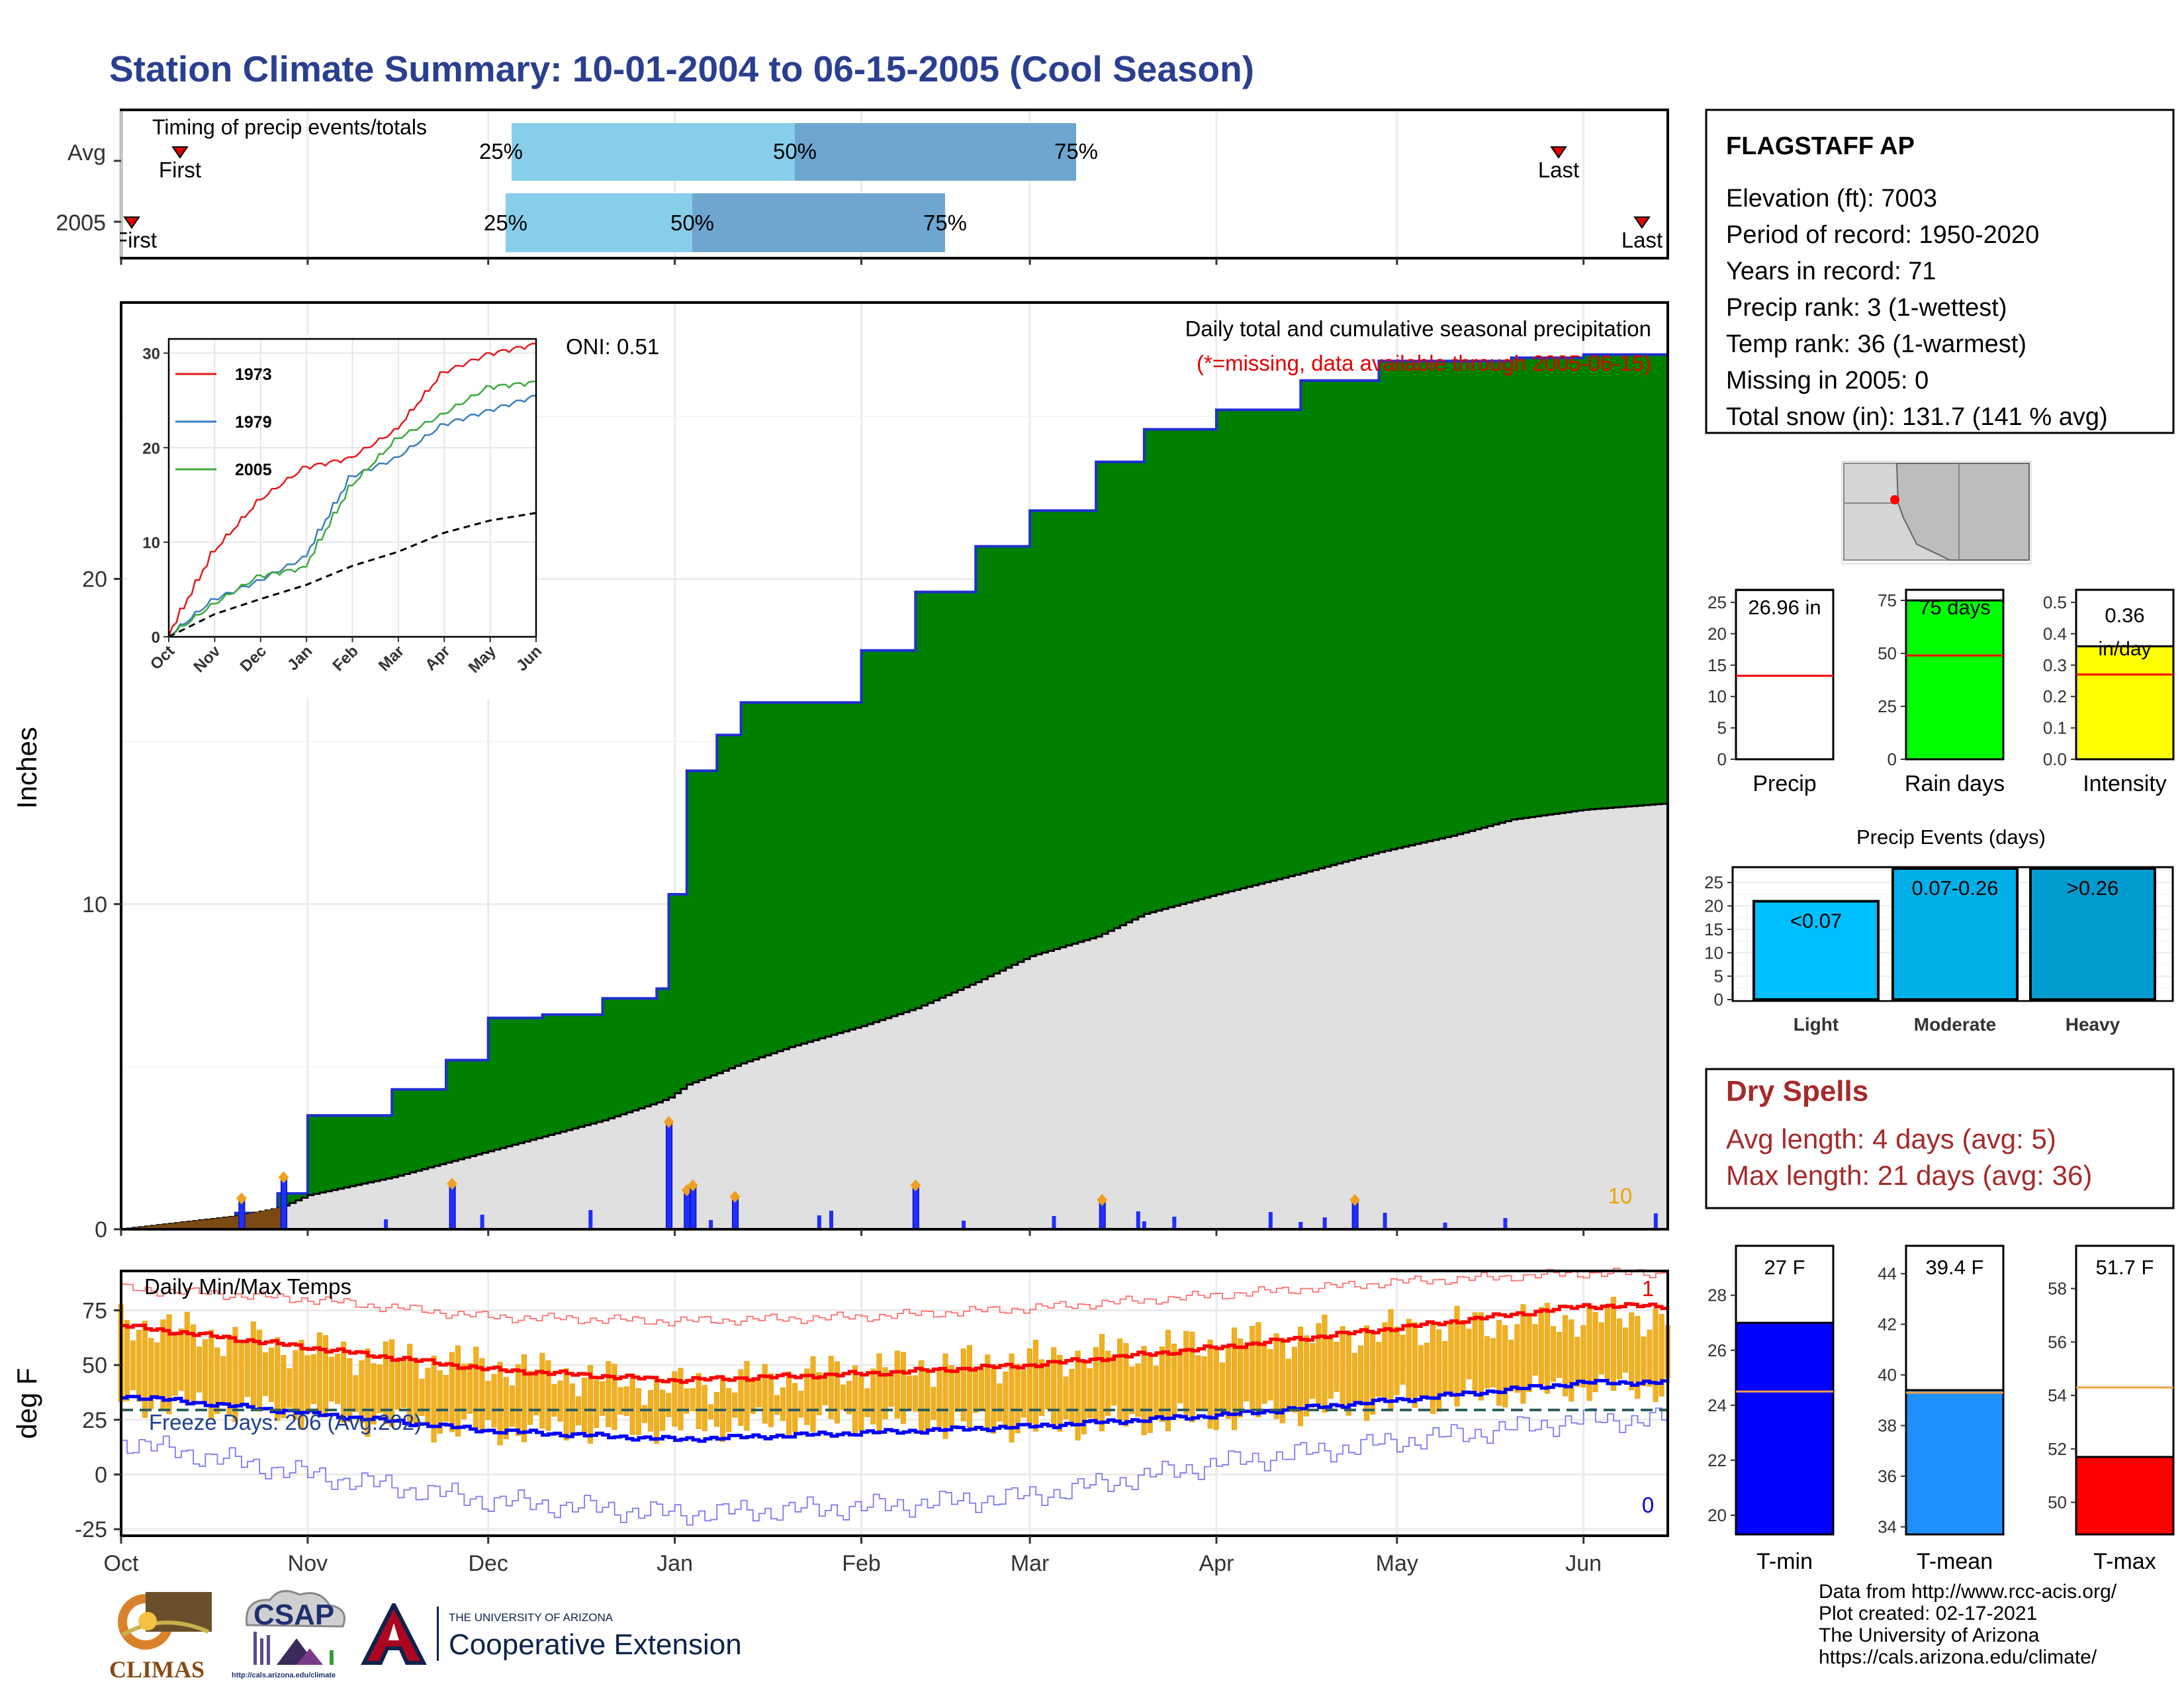  What do you see at coordinates (1888, 1274) in the screenshot?
I see `temp-summary-y-tick: 44` at bounding box center [1888, 1274].